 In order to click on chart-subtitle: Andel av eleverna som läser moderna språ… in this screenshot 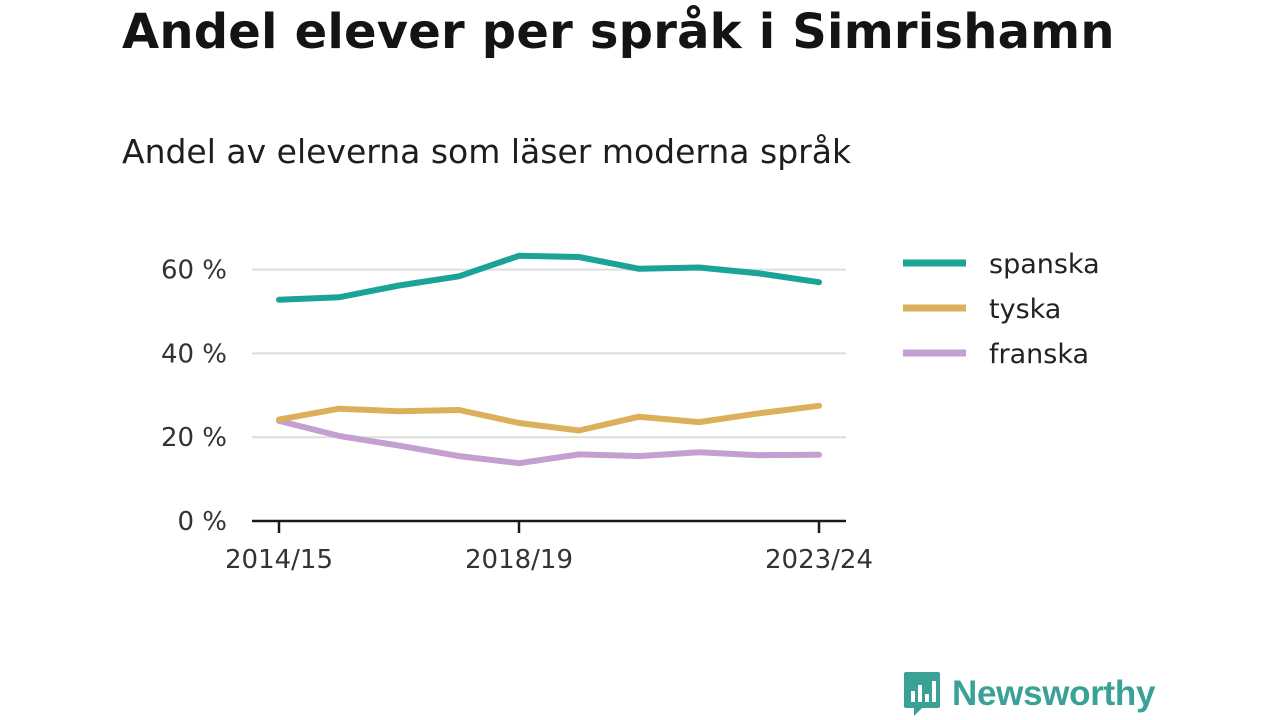, I will do `click(487, 151)`.